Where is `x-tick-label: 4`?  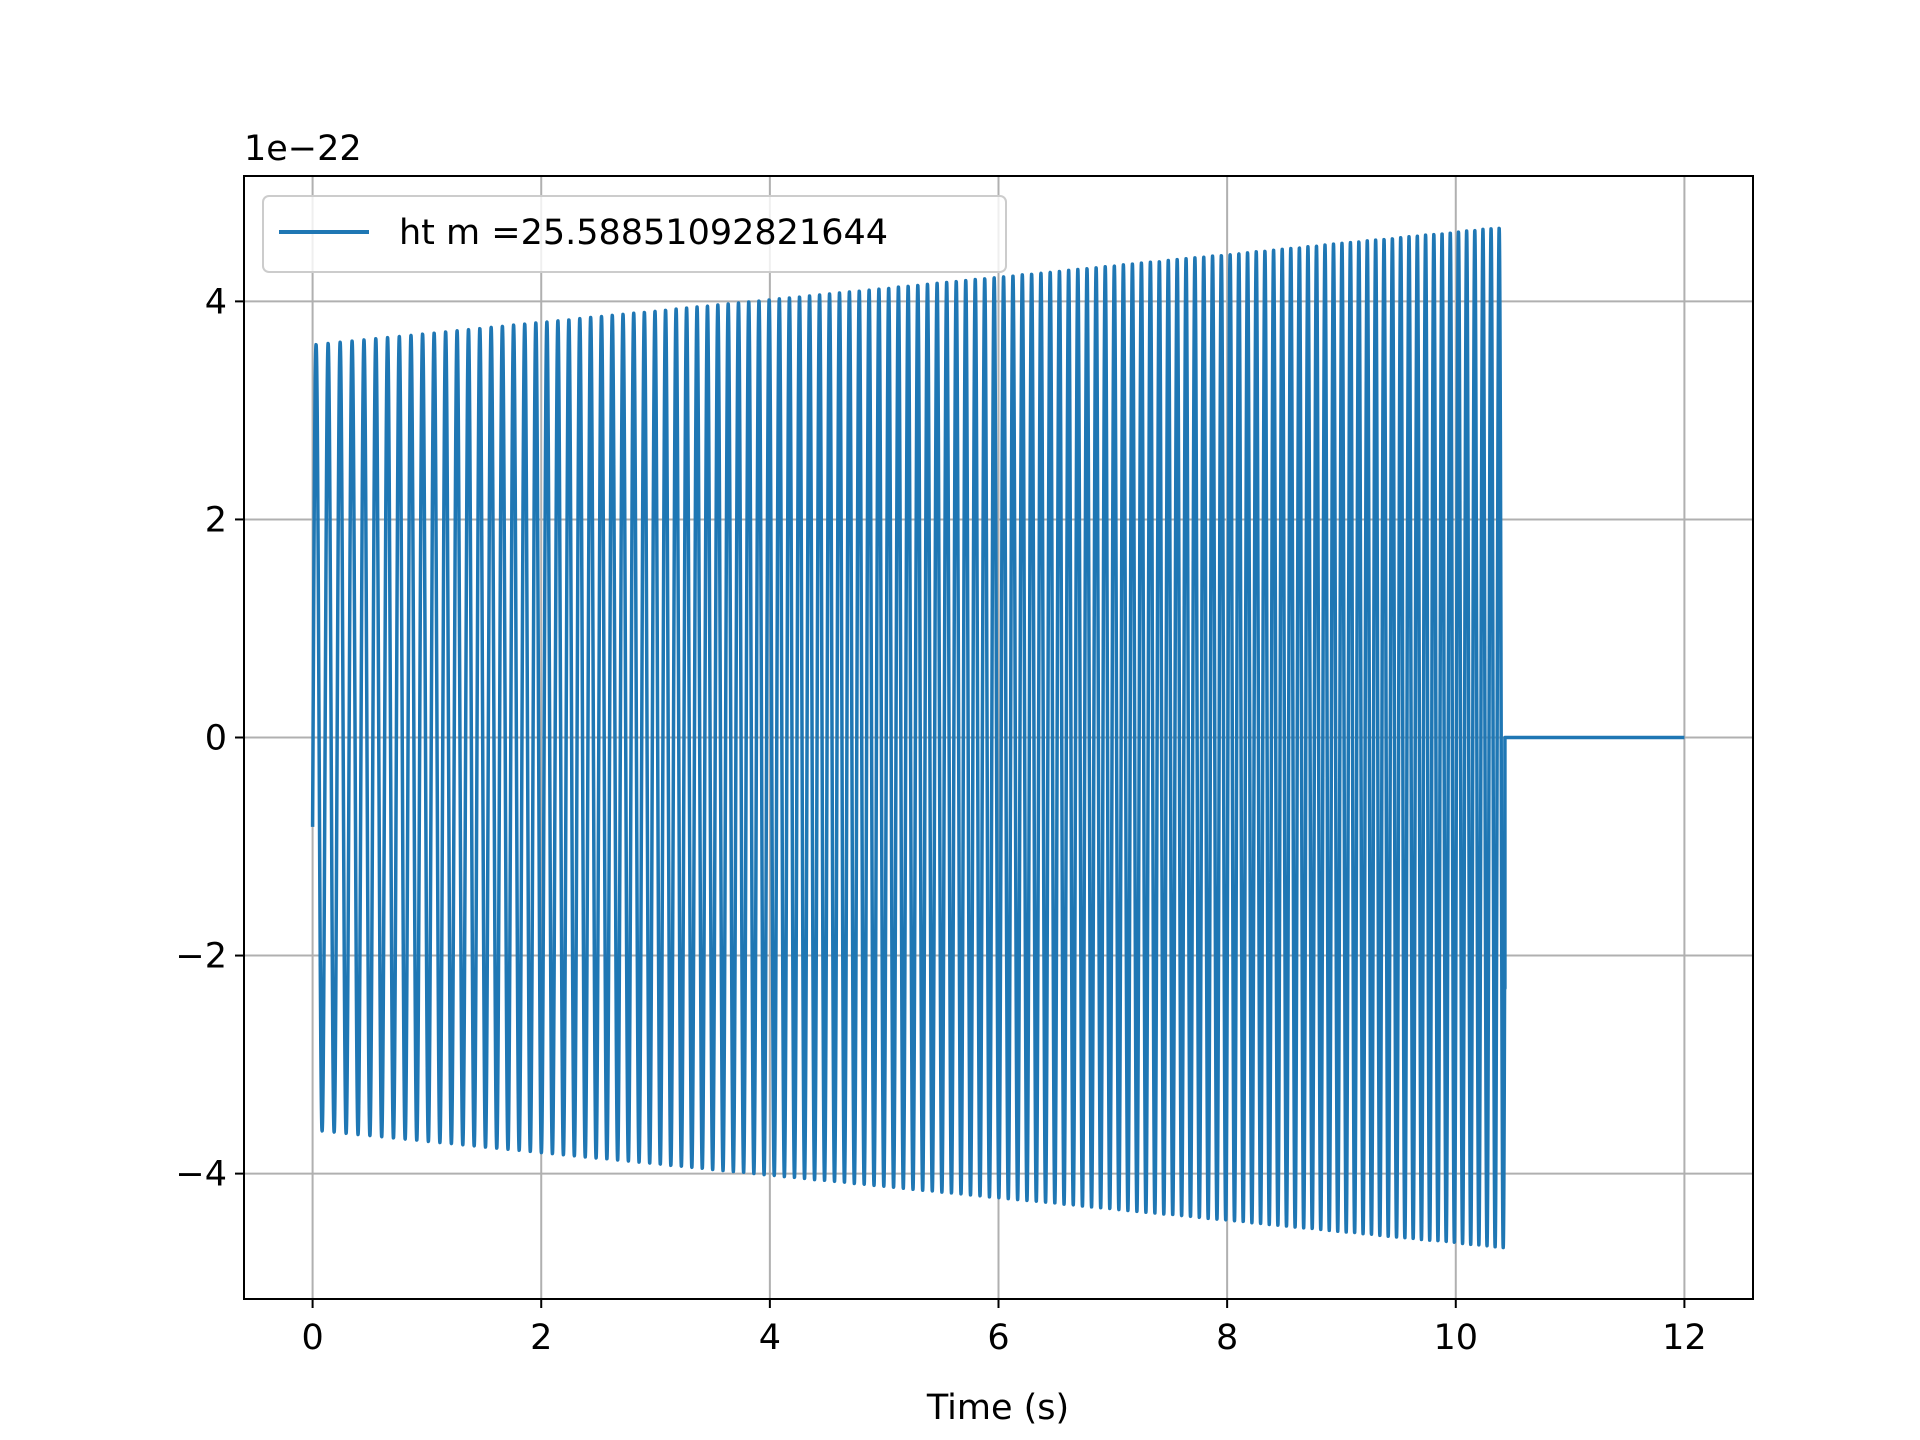
x-tick-label: 4 is located at coordinates (770, 1338).